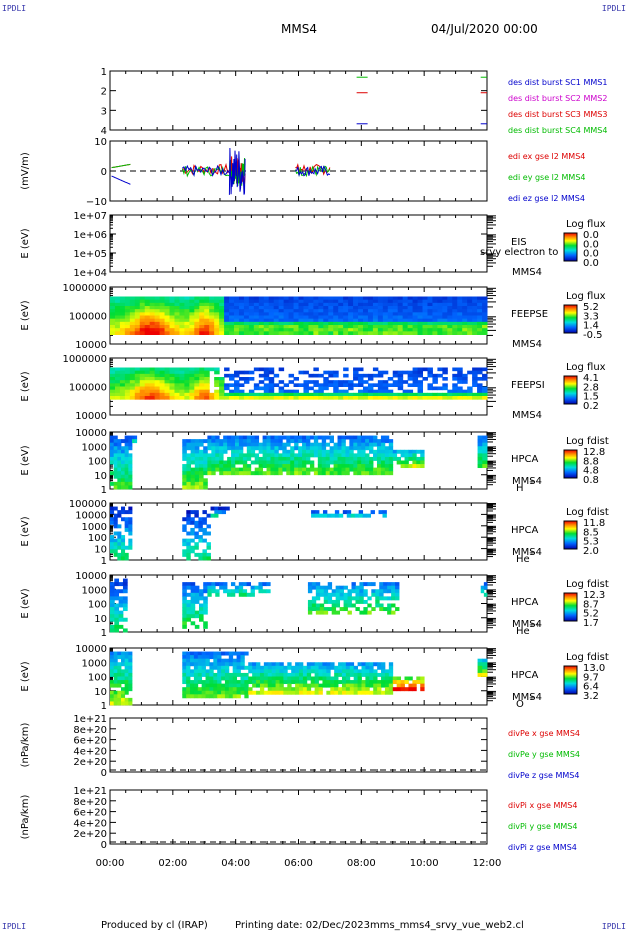 Image resolution: width=630 pixels, height=934 pixels. Describe the element at coordinates (104, 706) in the screenshot. I see `y-tick-label: 1` at that location.